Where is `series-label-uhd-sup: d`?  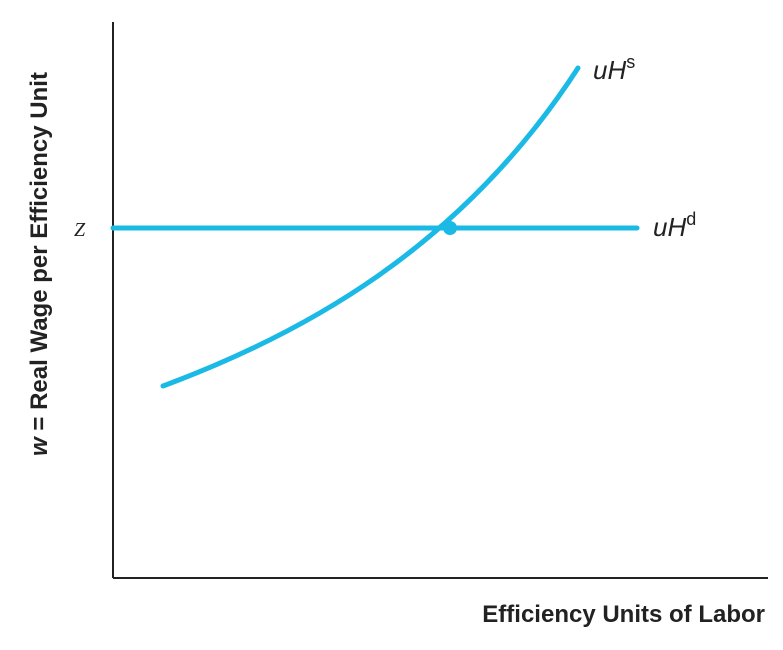 series-label-uhd-sup: d is located at coordinates (691, 219).